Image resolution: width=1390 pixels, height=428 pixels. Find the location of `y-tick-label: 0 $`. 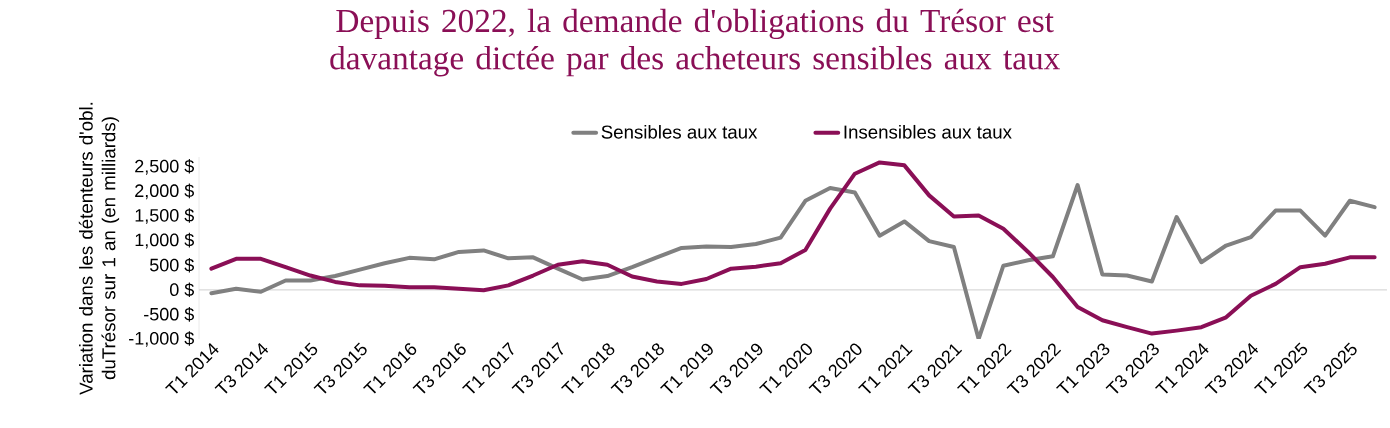

y-tick-label: 0 $ is located at coordinates (181, 290).